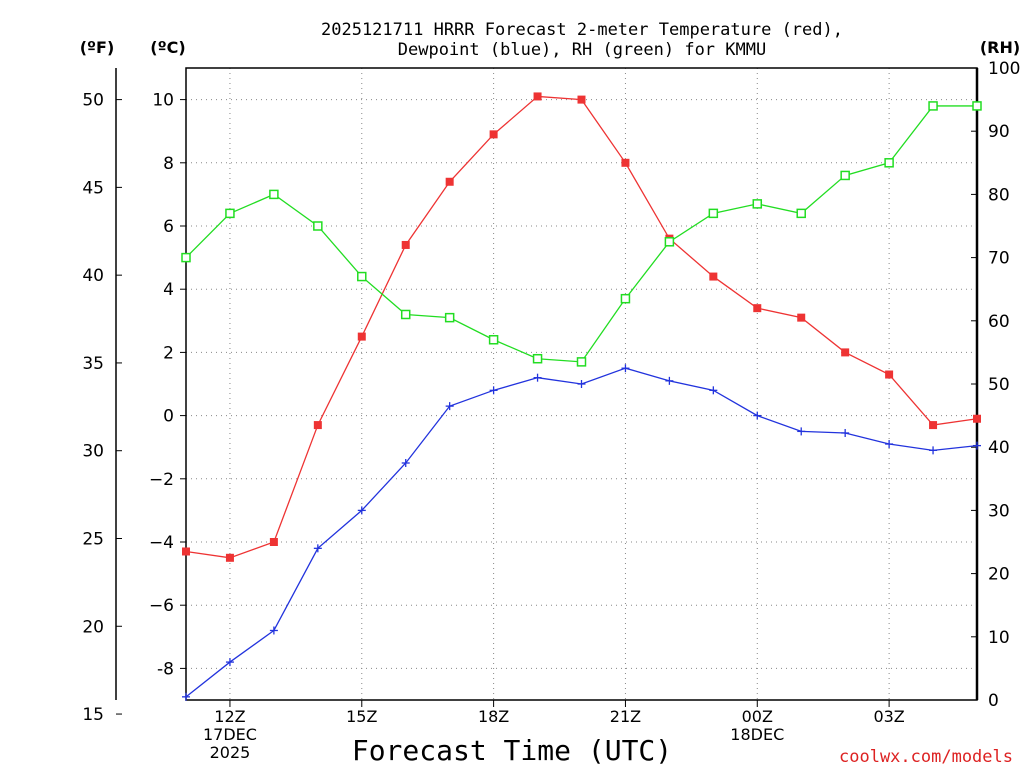 The height and width of the screenshot is (768, 1024). I want to click on rh-tick-label: 90, so click(999, 132).